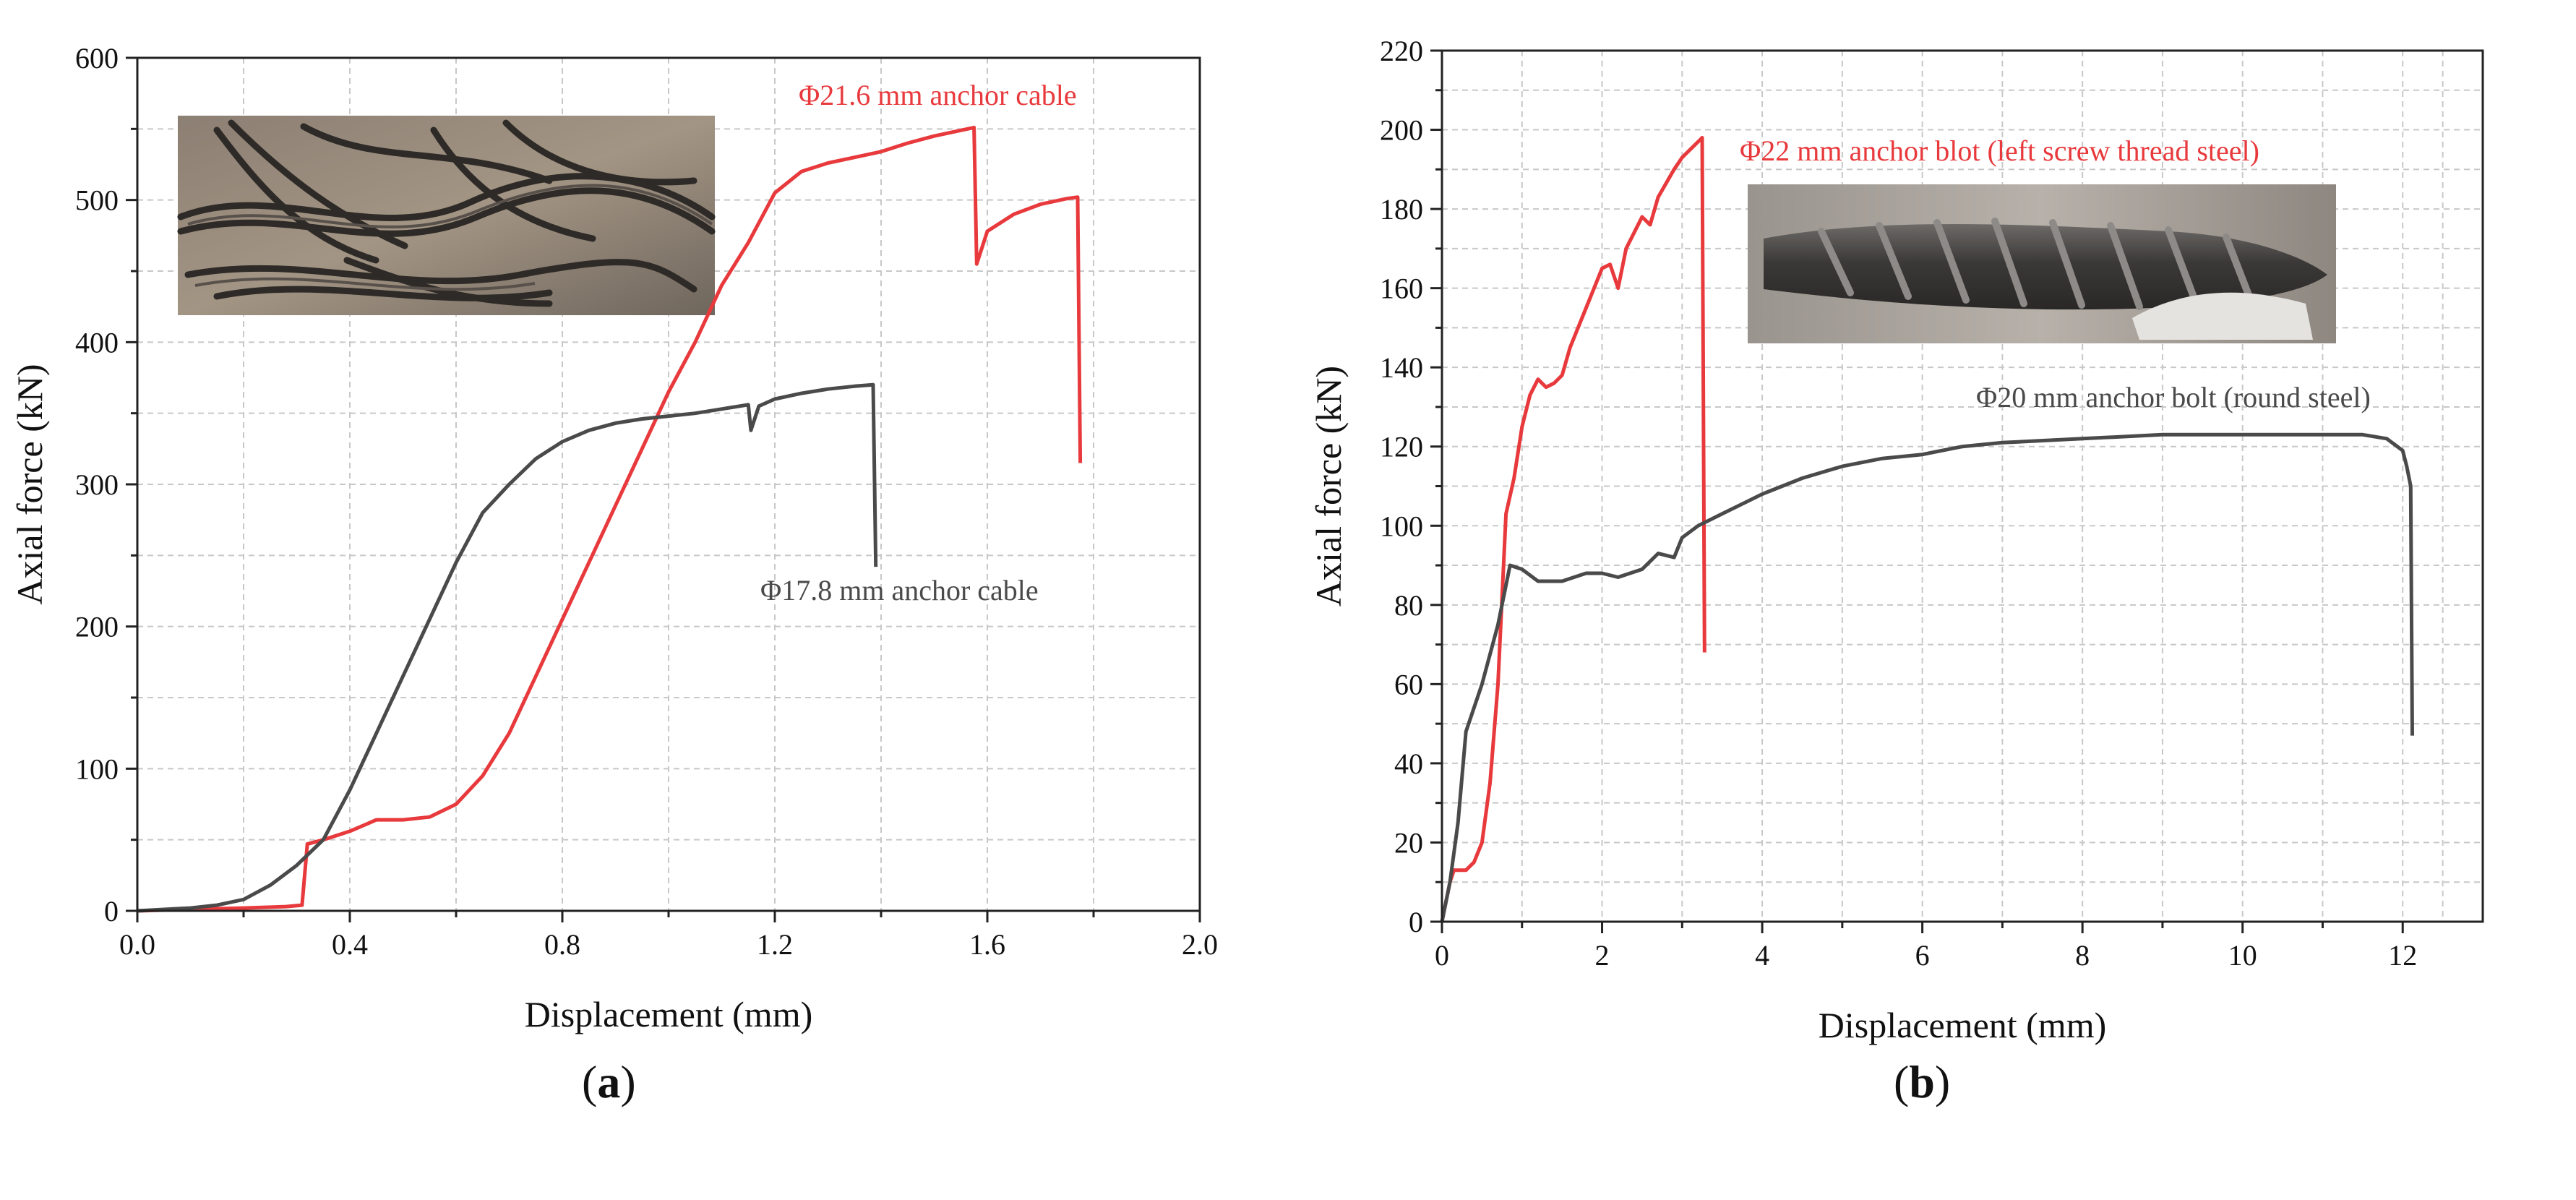 This screenshot has height=1200, width=2576. What do you see at coordinates (1762, 955) in the screenshot?
I see `x-tick-label-b-2: 4` at bounding box center [1762, 955].